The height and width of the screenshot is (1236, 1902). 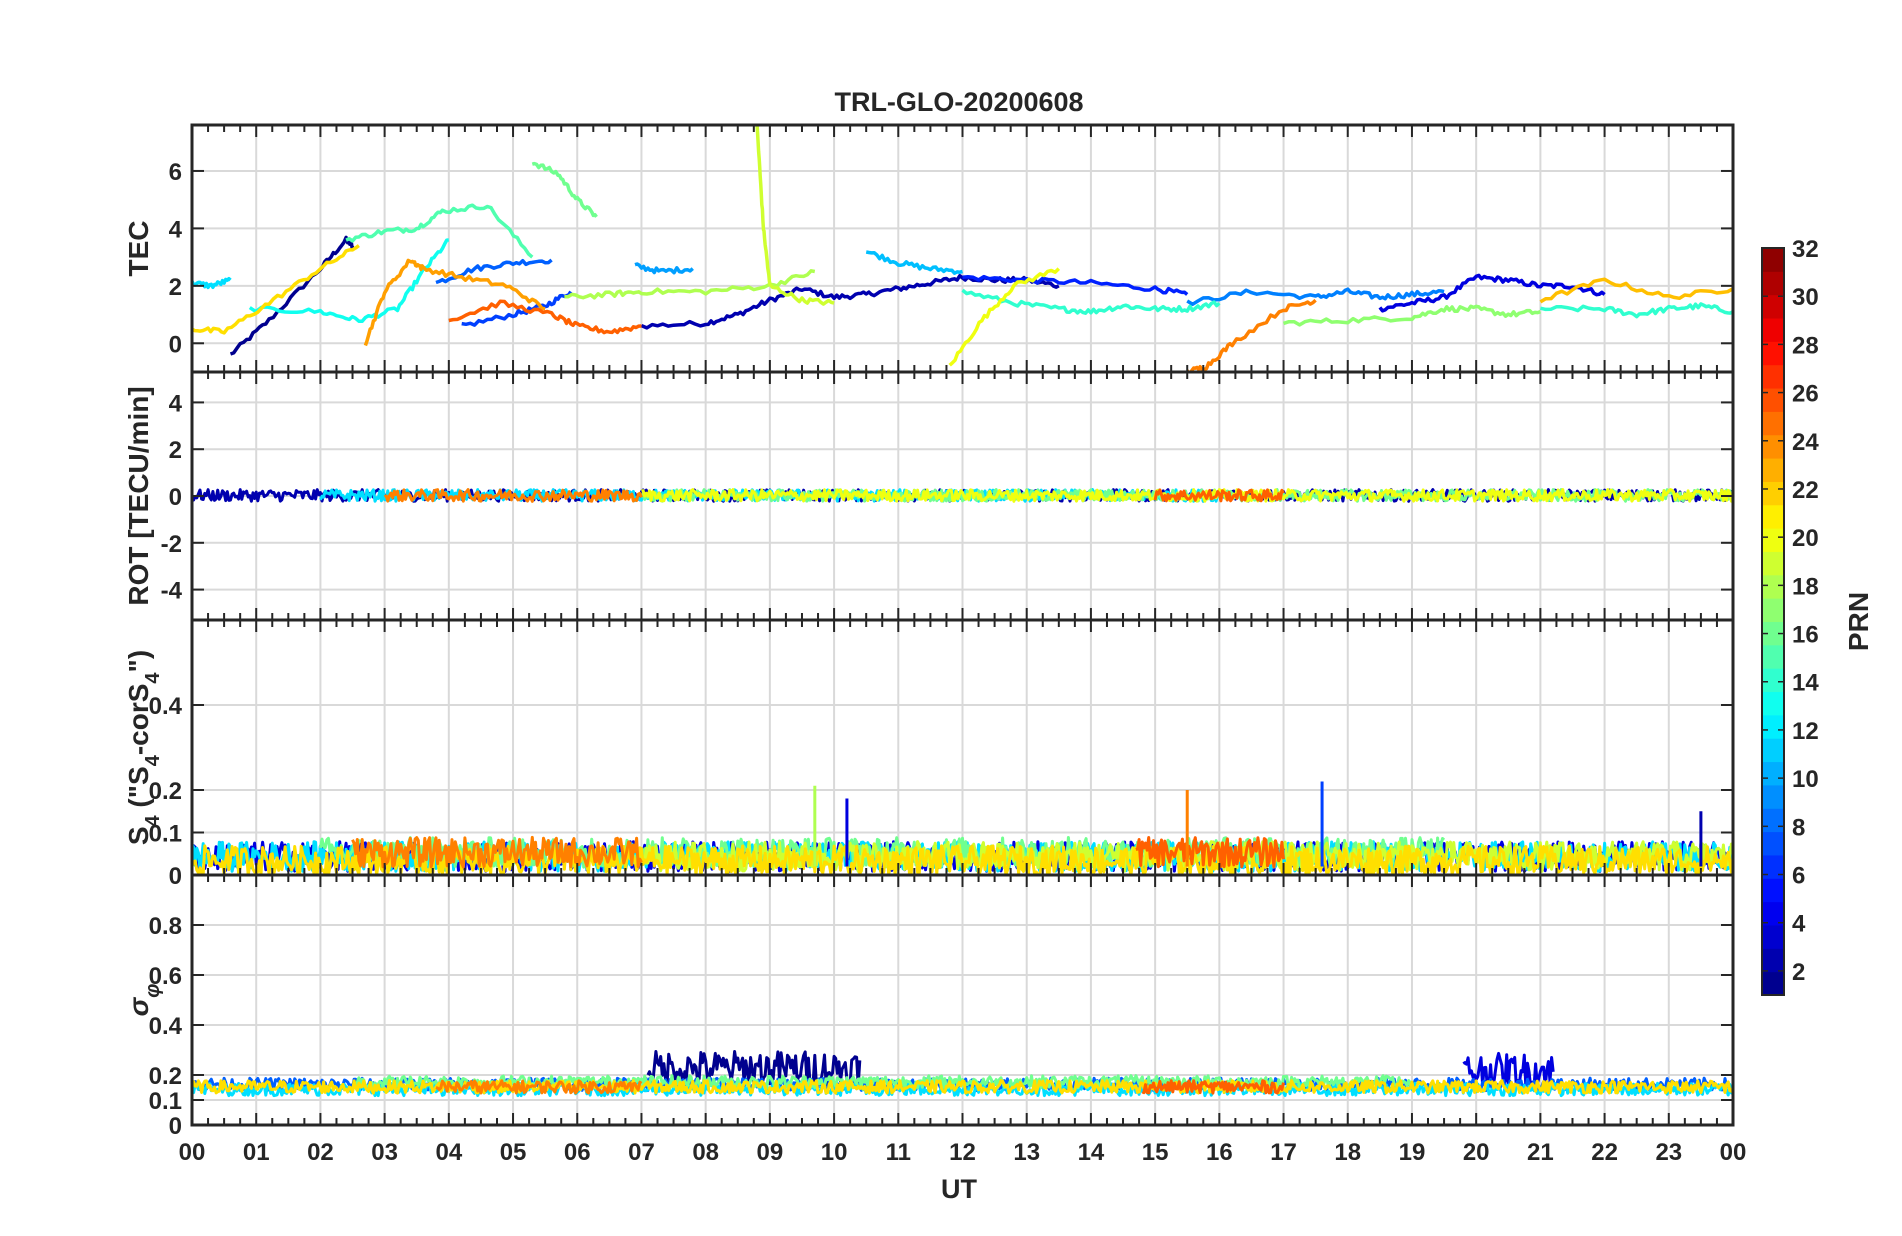 I want to click on x-tick-label: 12, so click(x=962, y=1152).